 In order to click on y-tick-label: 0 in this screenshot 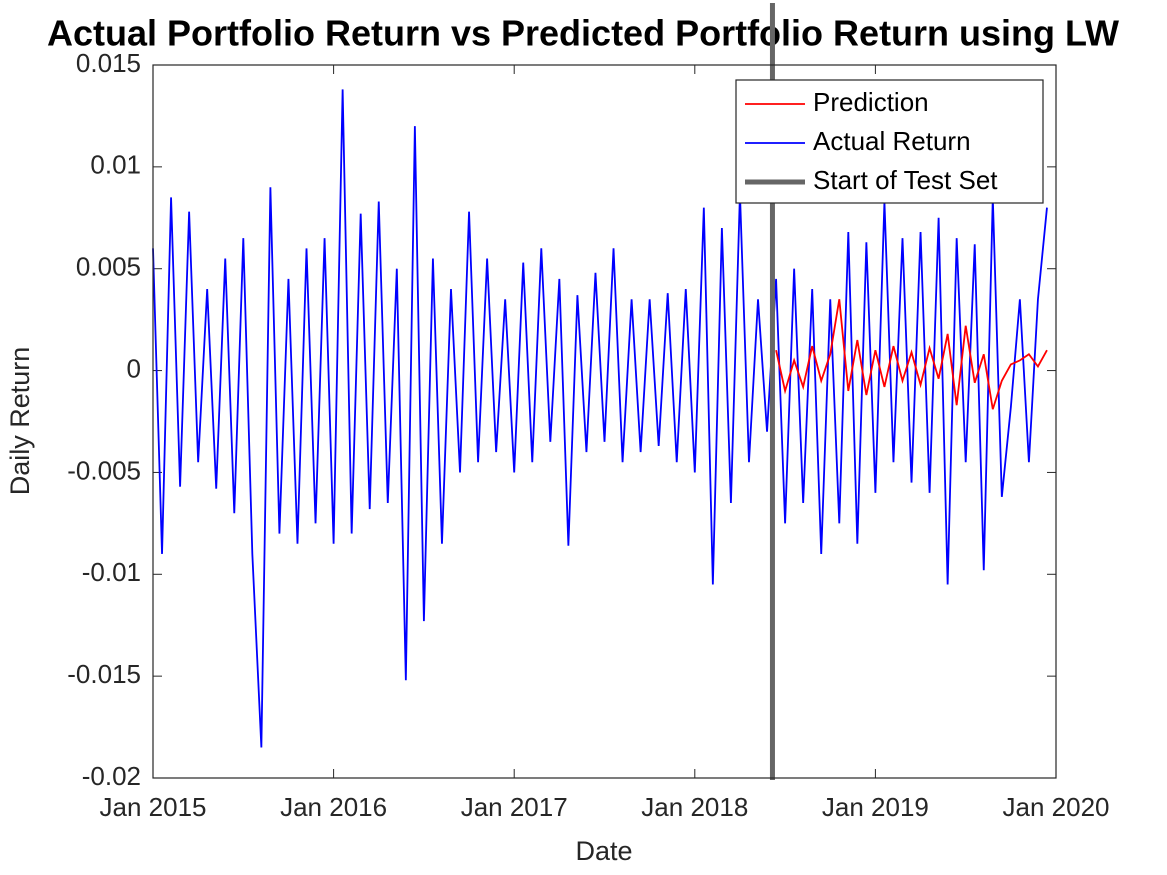, I will do `click(134, 368)`.